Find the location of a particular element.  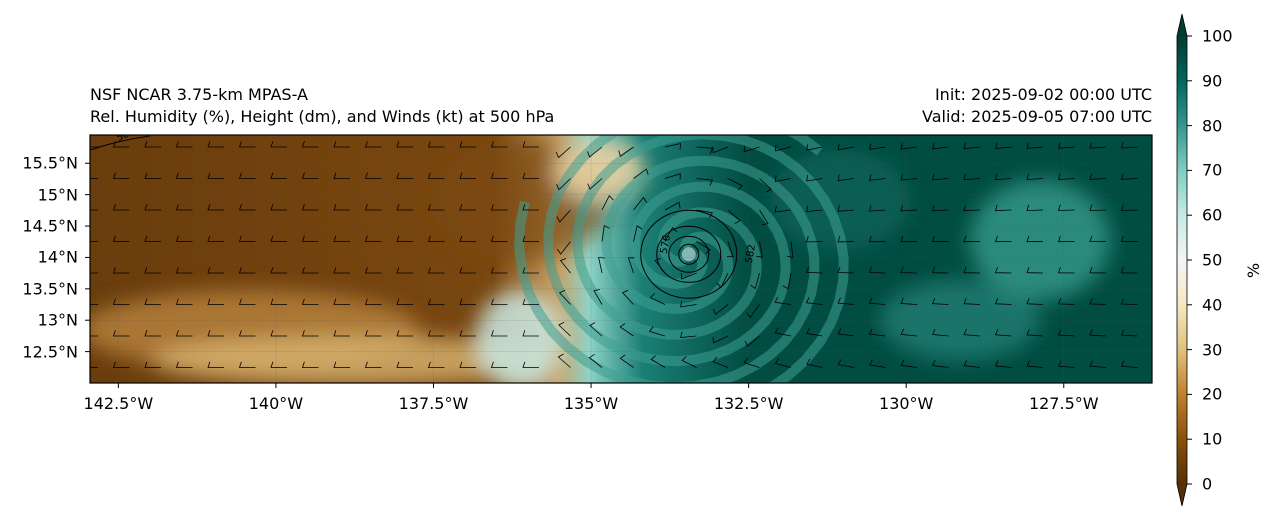

spiral-bands is located at coordinates (681, 259).